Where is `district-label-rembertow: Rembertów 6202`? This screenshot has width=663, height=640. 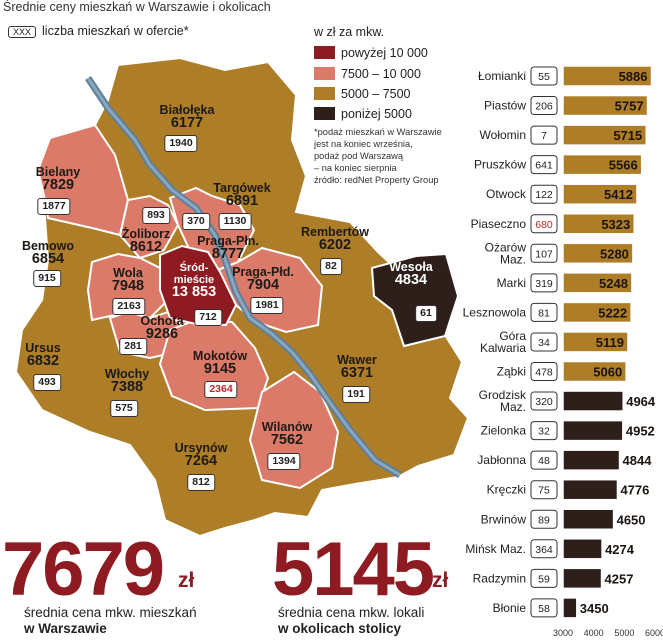 district-label-rembertow: Rembertów 6202 is located at coordinates (335, 239).